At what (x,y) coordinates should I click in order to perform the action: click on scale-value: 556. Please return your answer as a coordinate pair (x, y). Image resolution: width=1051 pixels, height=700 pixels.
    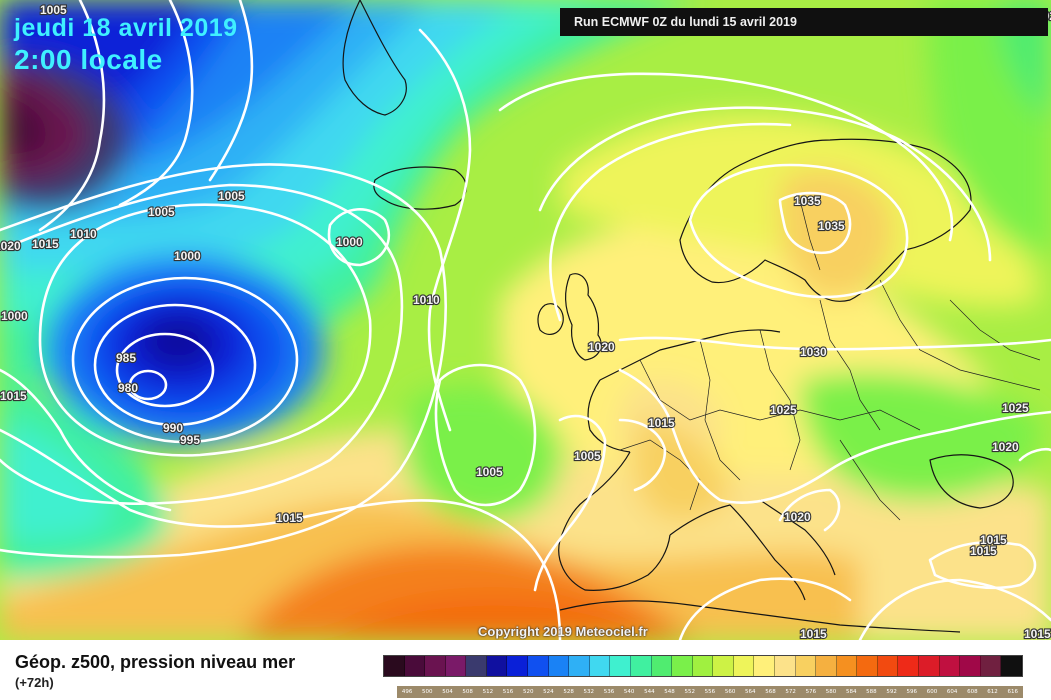
    Looking at the image, I should click on (710, 692).